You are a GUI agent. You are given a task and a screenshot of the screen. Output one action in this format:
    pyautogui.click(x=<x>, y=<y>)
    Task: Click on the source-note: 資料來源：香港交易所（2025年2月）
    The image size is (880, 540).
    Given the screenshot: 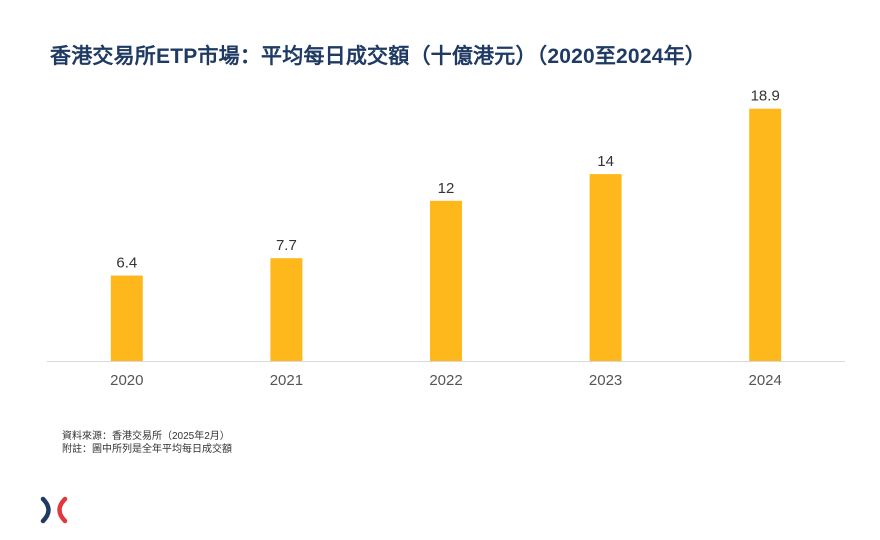 What is the action you would take?
    pyautogui.click(x=146, y=436)
    